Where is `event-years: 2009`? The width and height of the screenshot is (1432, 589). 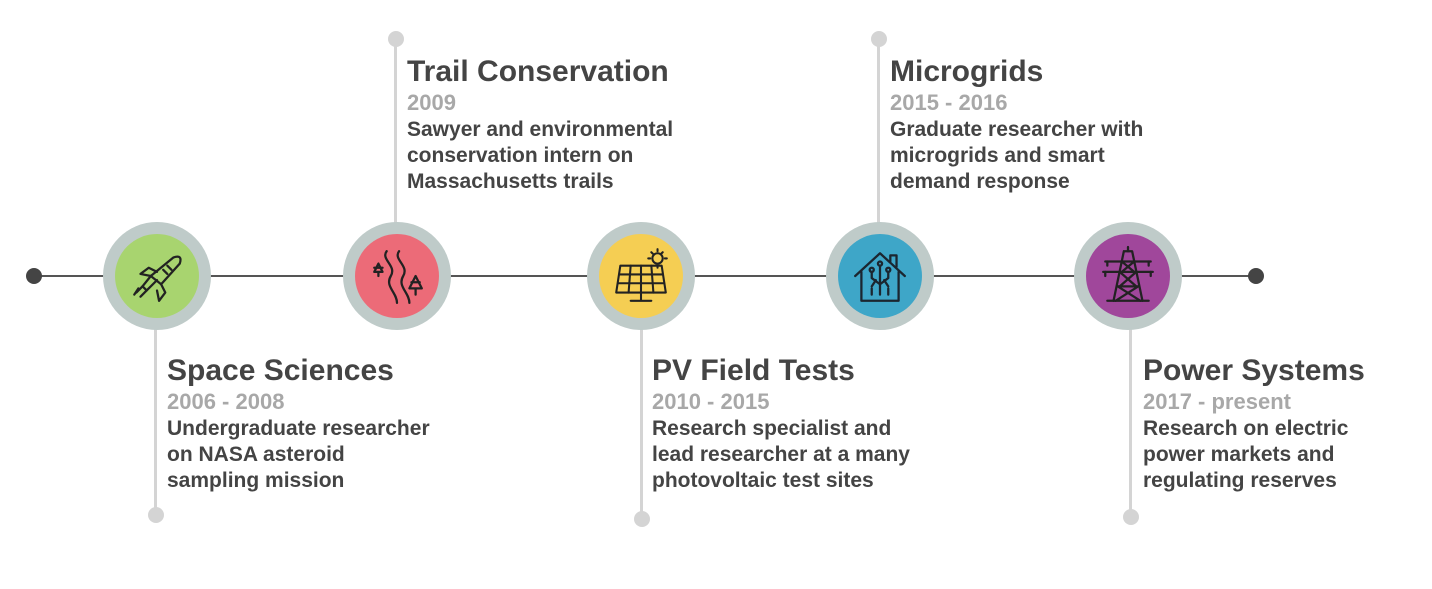
event-years: 2009 is located at coordinates (431, 102).